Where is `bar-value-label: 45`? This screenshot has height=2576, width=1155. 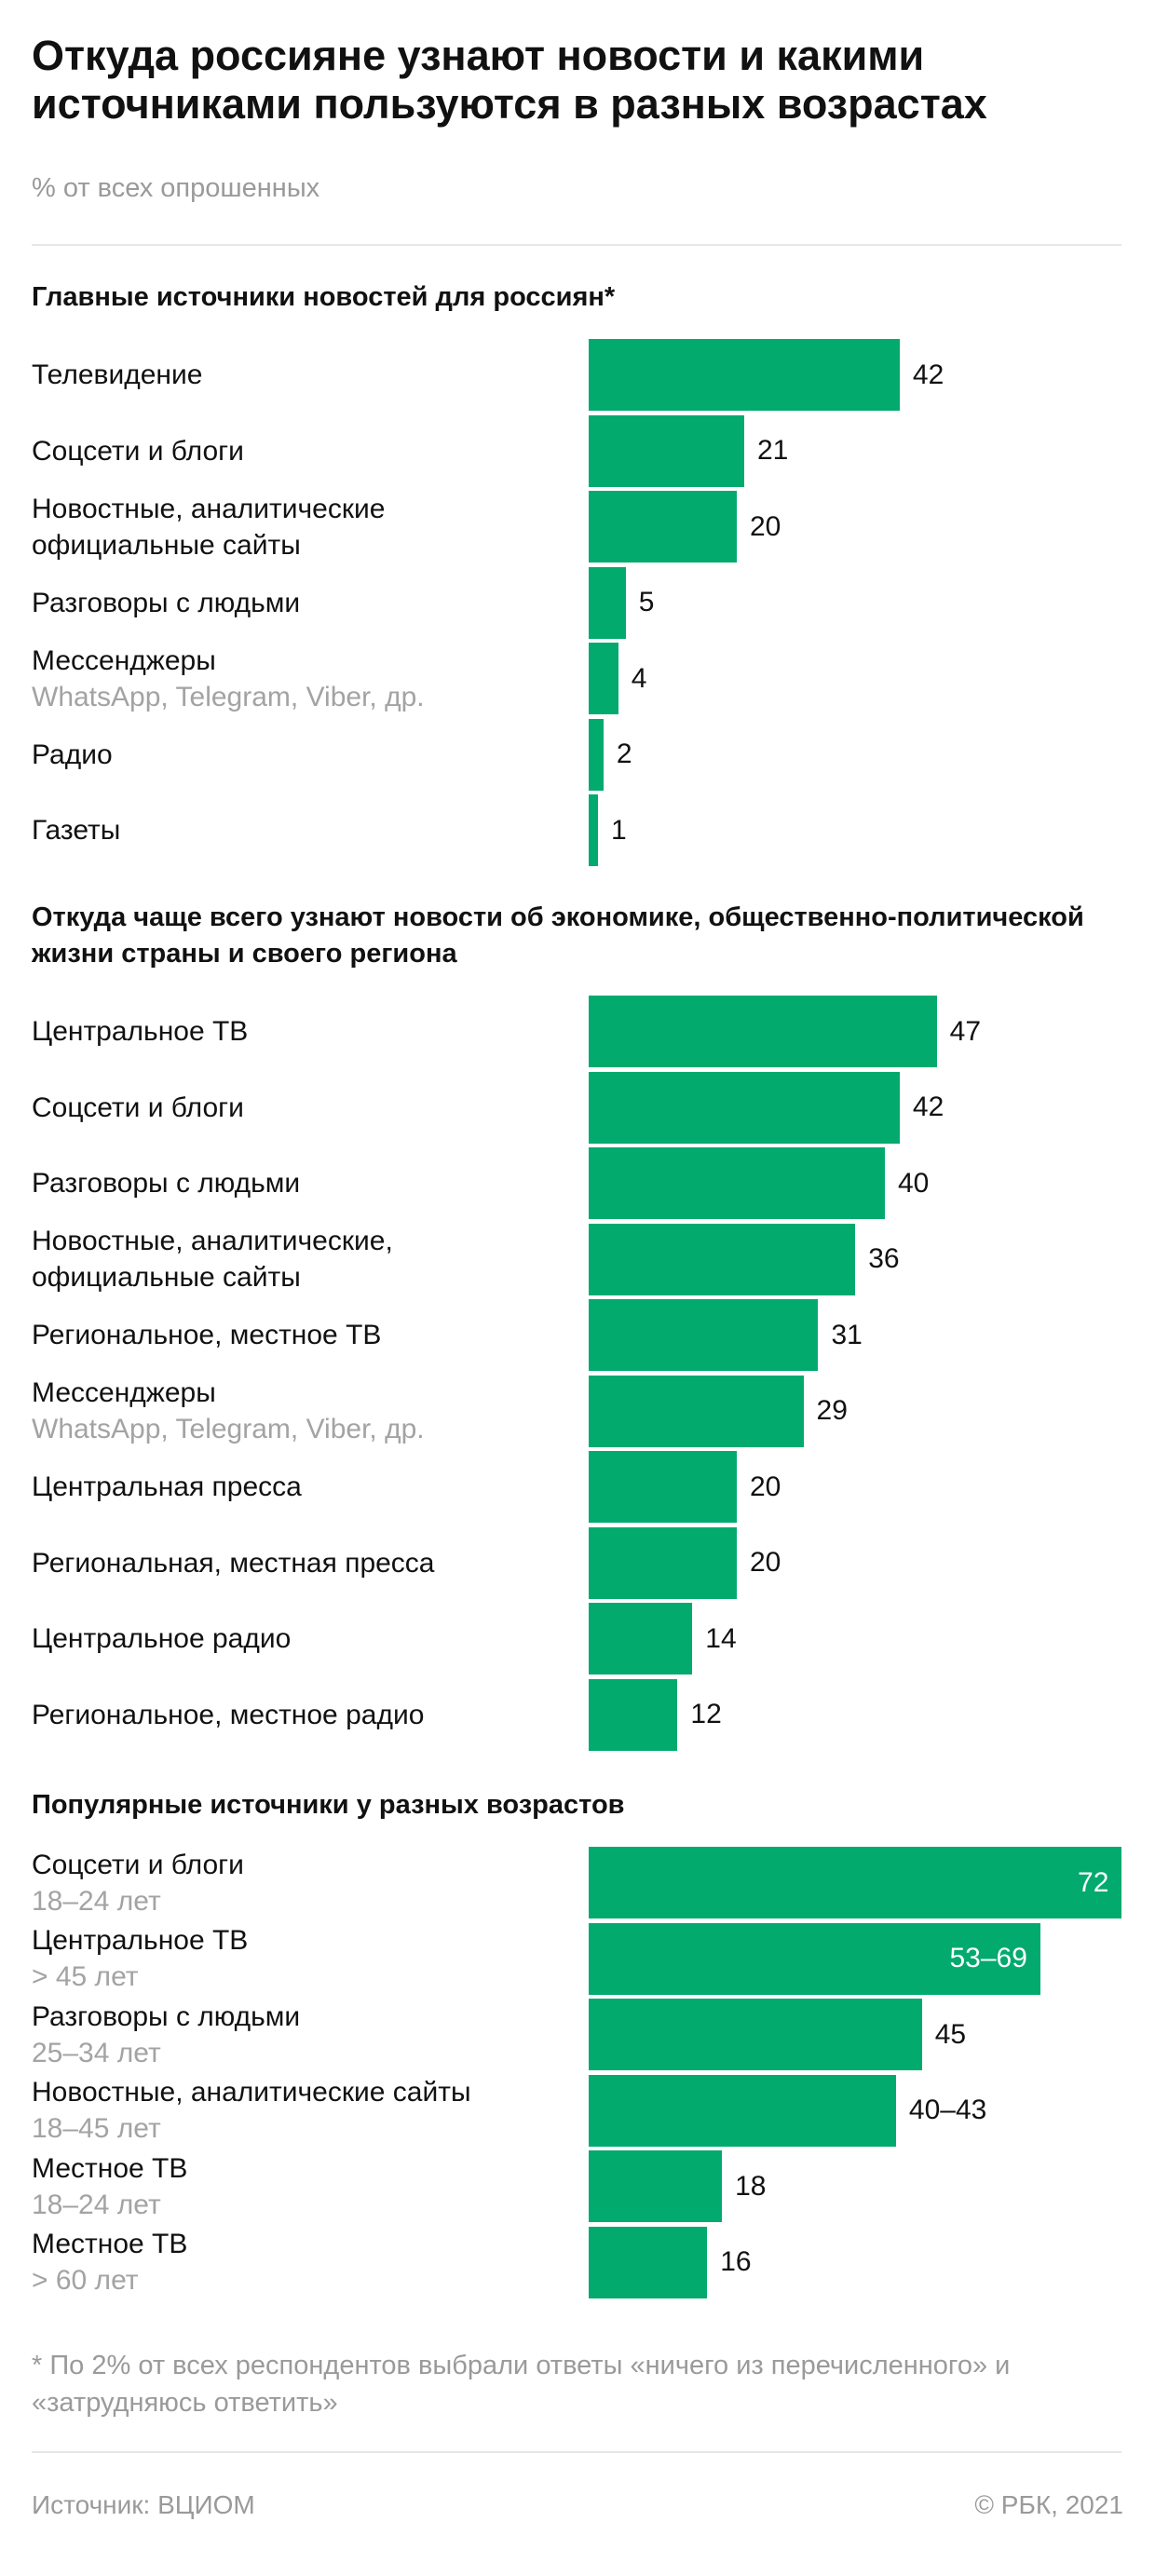 bar-value-label: 45 is located at coordinates (950, 2034).